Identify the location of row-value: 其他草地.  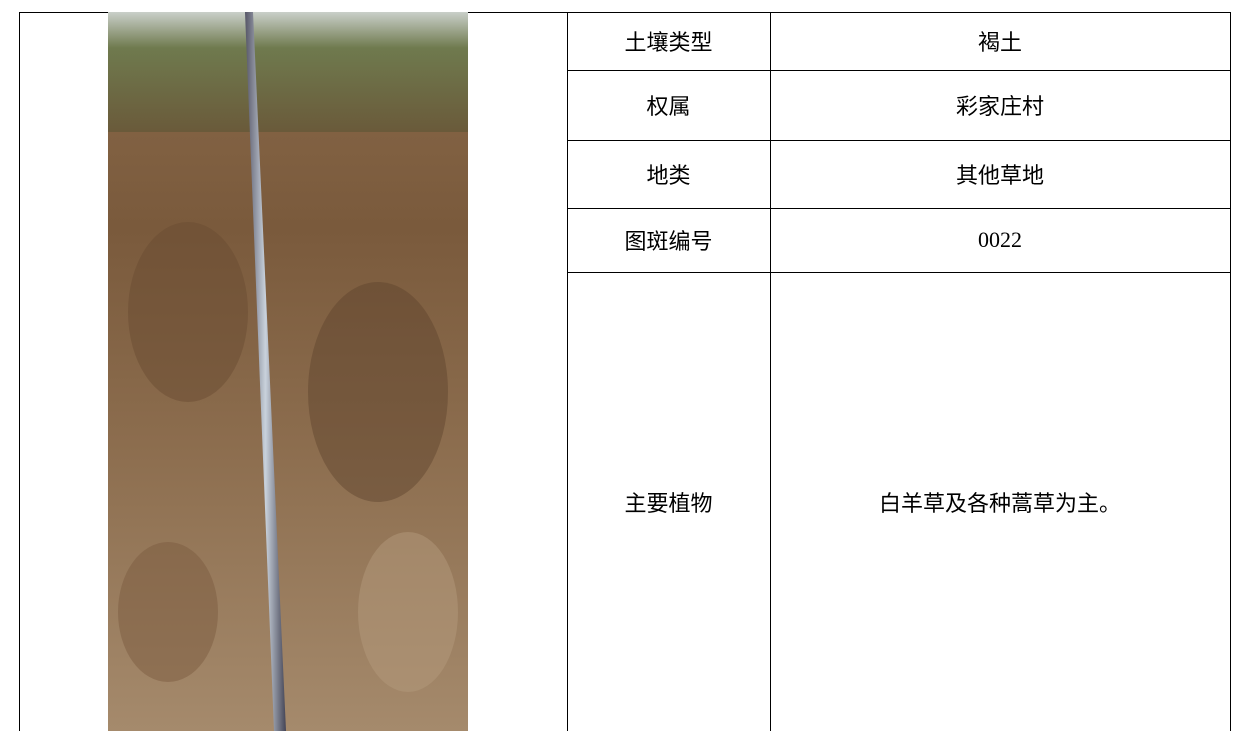
(999, 175).